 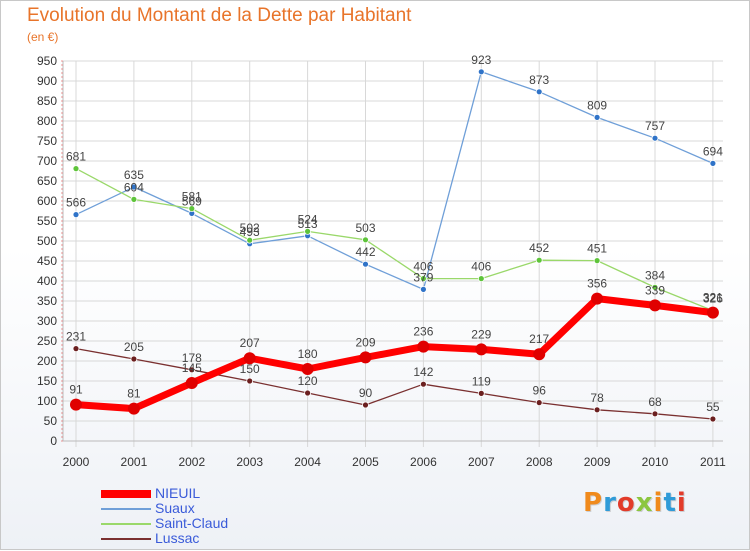 What do you see at coordinates (175, 508) in the screenshot?
I see `legend-label: Suaux` at bounding box center [175, 508].